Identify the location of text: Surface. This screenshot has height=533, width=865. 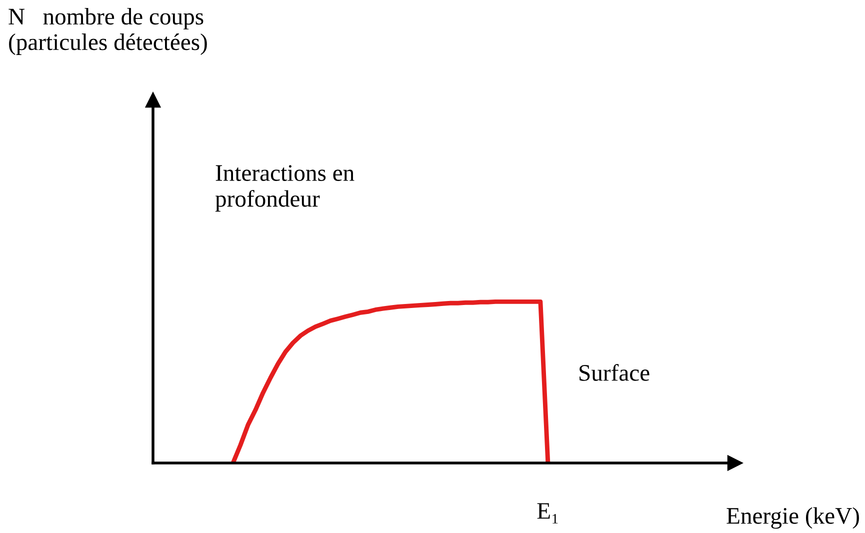
(615, 372).